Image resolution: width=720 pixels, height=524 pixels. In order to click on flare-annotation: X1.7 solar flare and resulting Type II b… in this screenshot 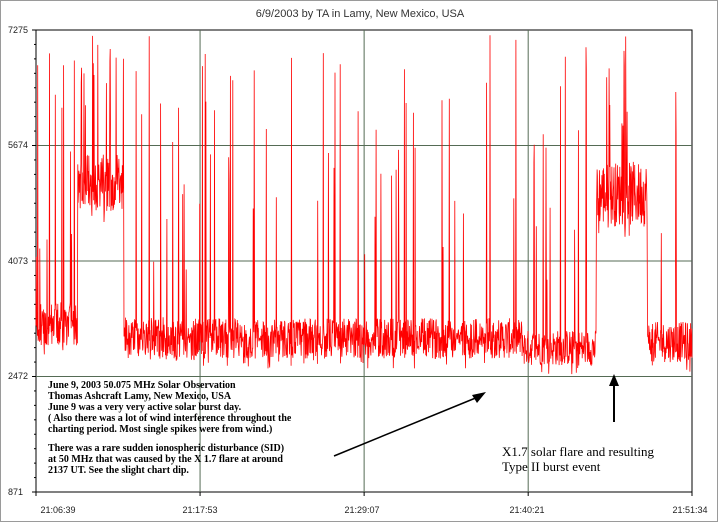, I will do `click(578, 459)`.